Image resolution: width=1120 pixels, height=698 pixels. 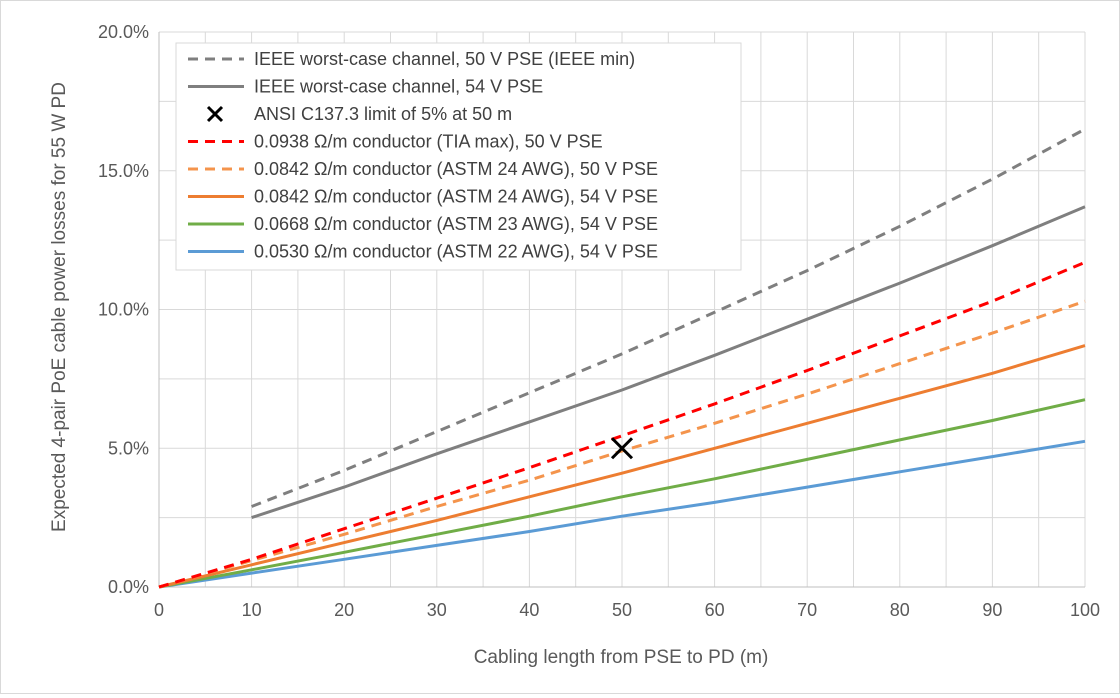 I want to click on x-tick-label: 90, so click(x=992, y=610).